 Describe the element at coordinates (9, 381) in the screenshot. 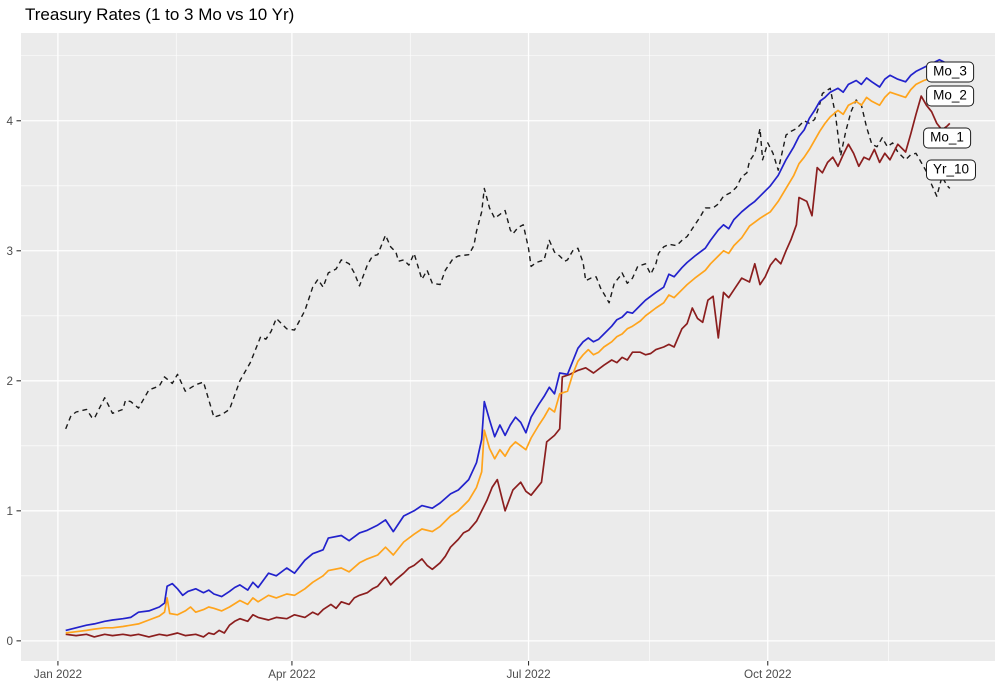

I see `y-tick-label: 2` at that location.